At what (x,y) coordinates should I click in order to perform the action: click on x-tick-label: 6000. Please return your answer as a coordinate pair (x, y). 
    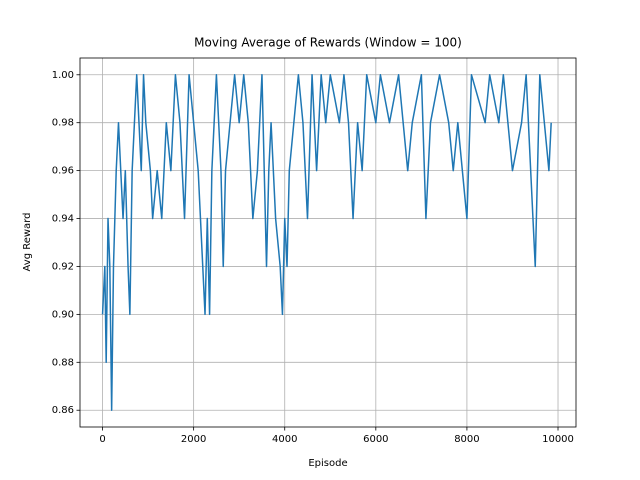
    Looking at the image, I should click on (375, 439).